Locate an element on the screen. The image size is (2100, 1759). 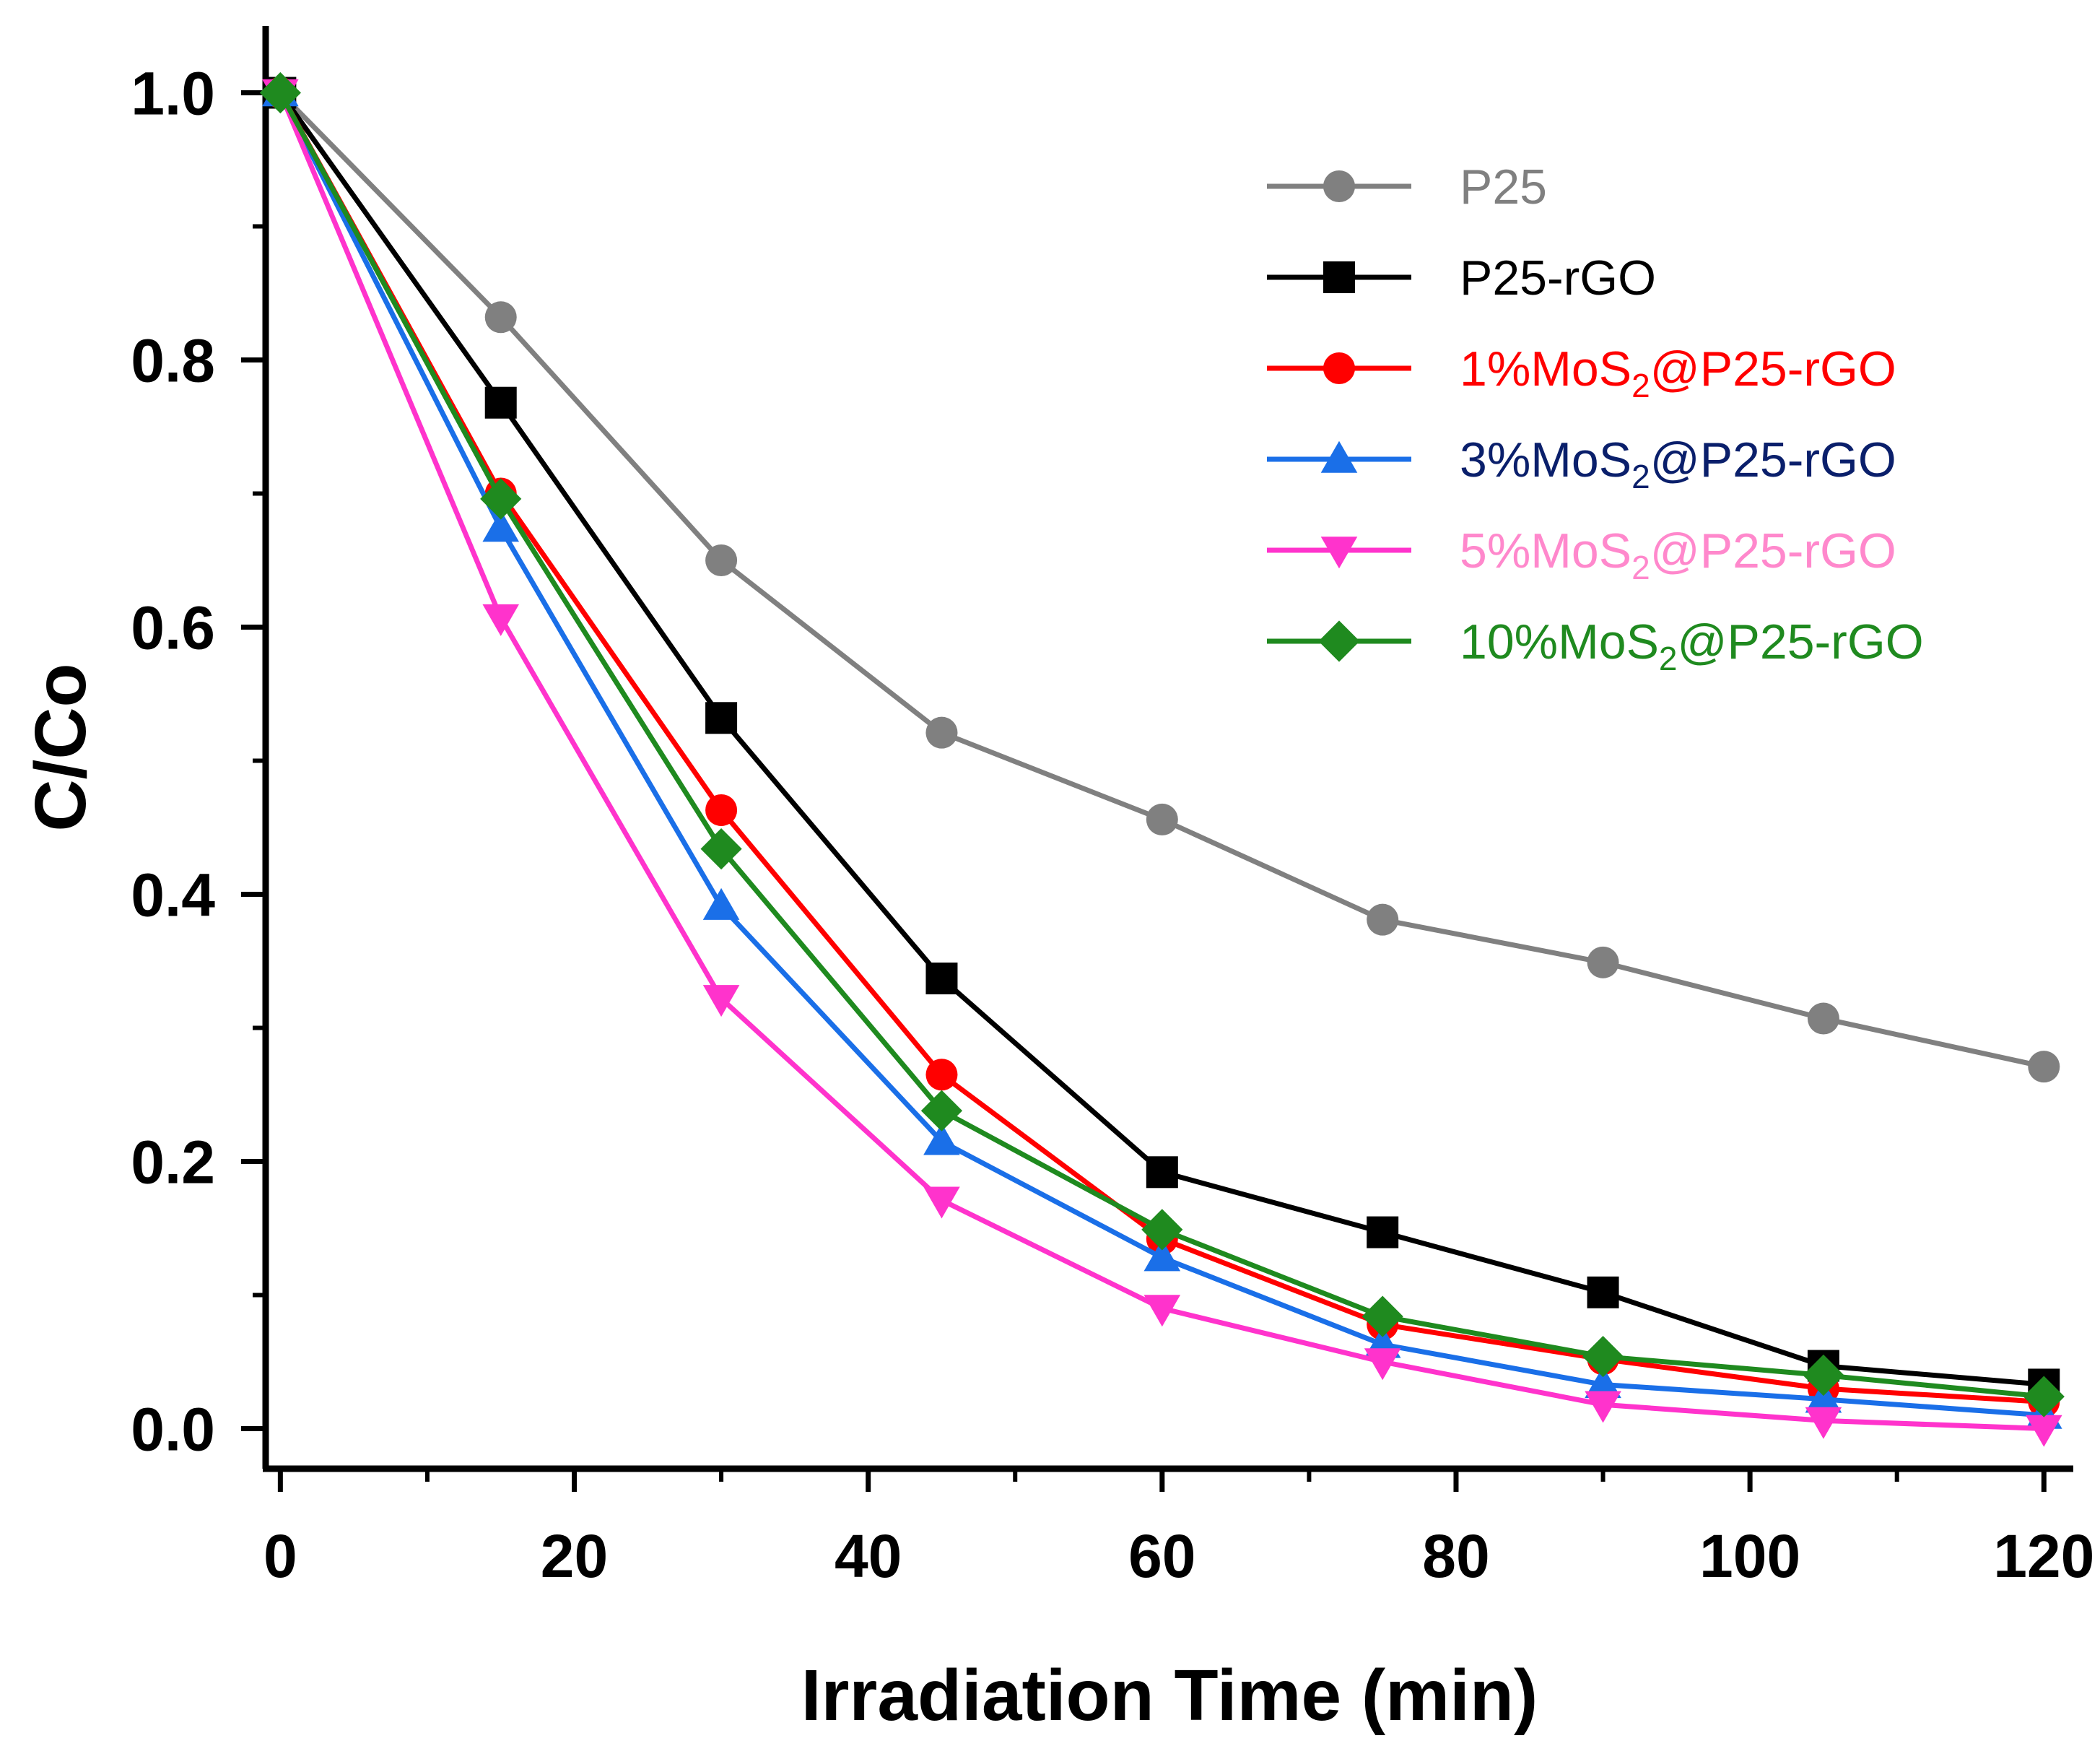
legend-item: 3%MoS2@P25-rGO is located at coordinates (1581, 464).